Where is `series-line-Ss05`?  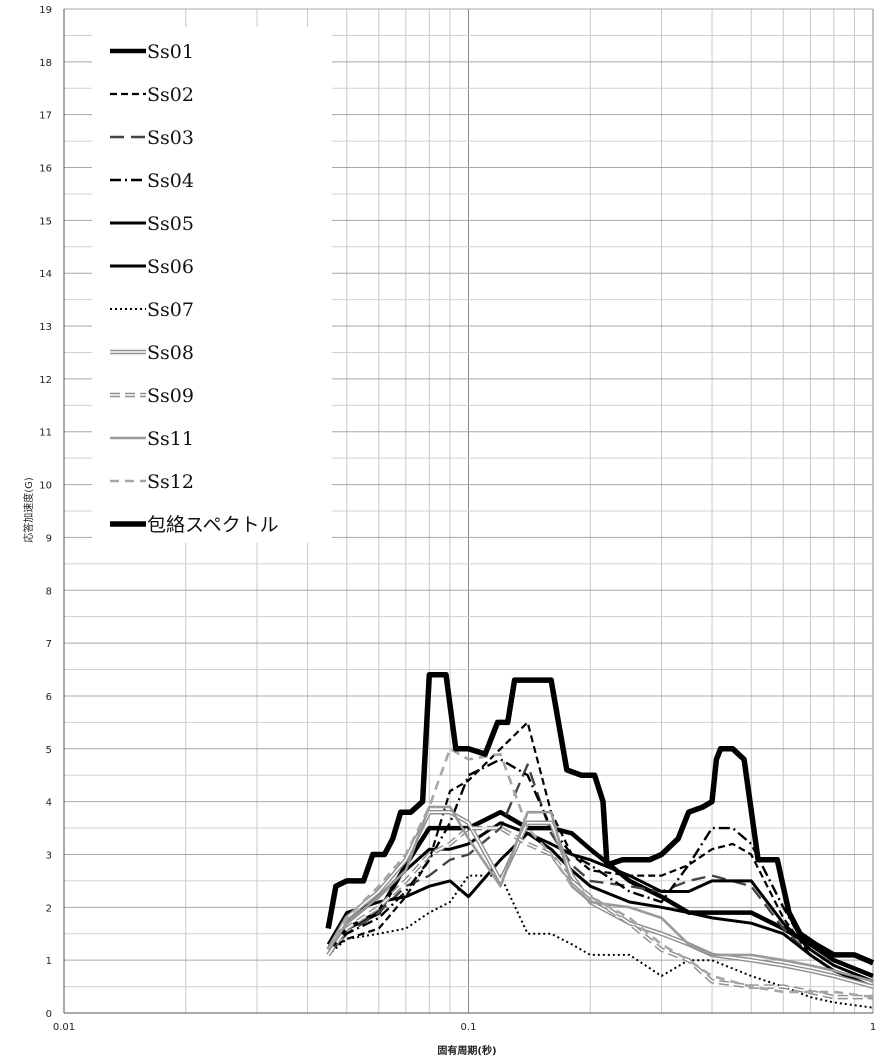 series-line-Ss05 is located at coordinates (600, 902).